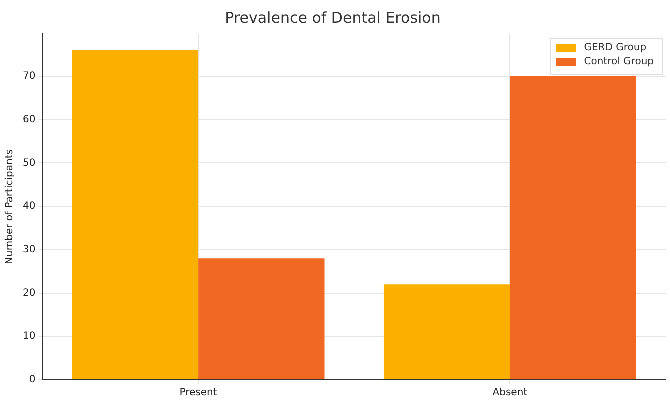  Describe the element at coordinates (29, 336) in the screenshot. I see `y-tick-label: 10` at that location.